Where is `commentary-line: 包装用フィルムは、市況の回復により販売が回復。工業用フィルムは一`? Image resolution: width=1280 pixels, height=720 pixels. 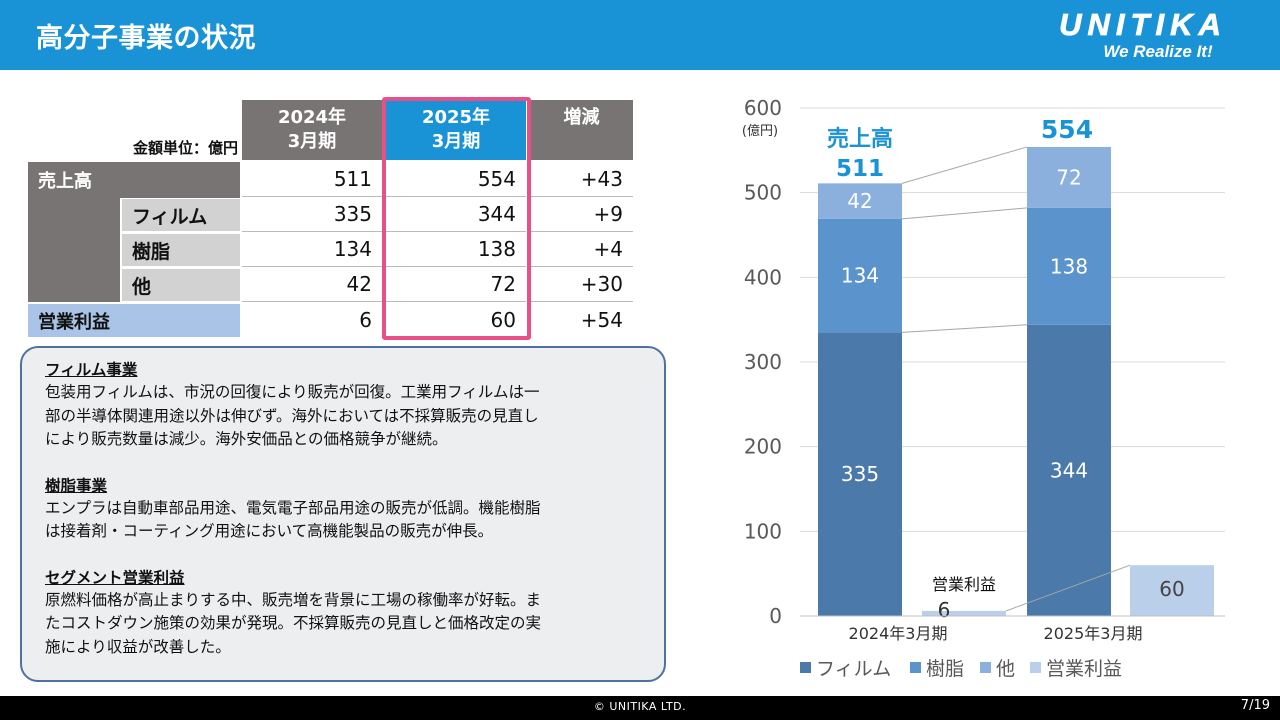 commentary-line: 包装用フィルムは、市況の回復により販売が回復。工業用フィルムは一 is located at coordinates (292, 392).